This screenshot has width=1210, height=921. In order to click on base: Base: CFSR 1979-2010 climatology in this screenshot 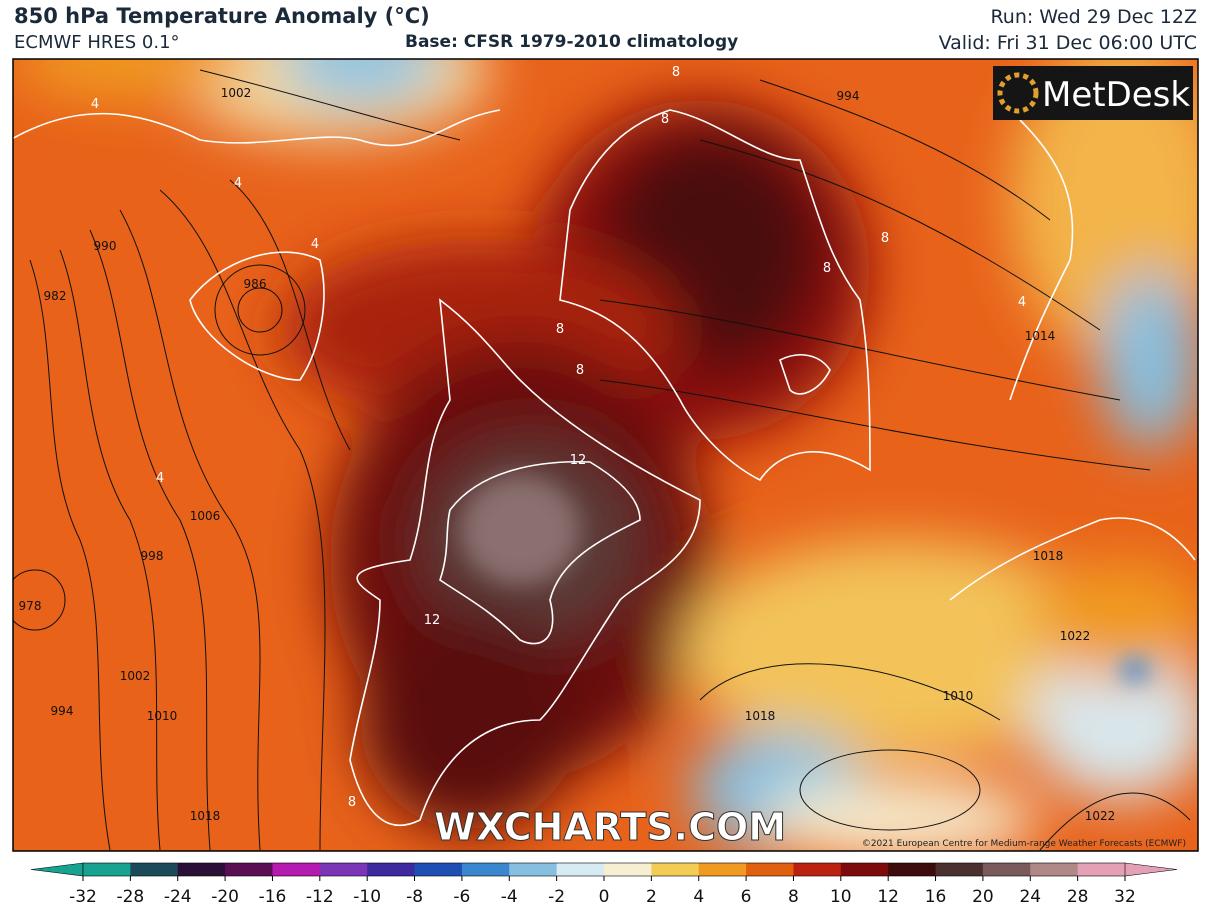, I will do `click(572, 42)`.